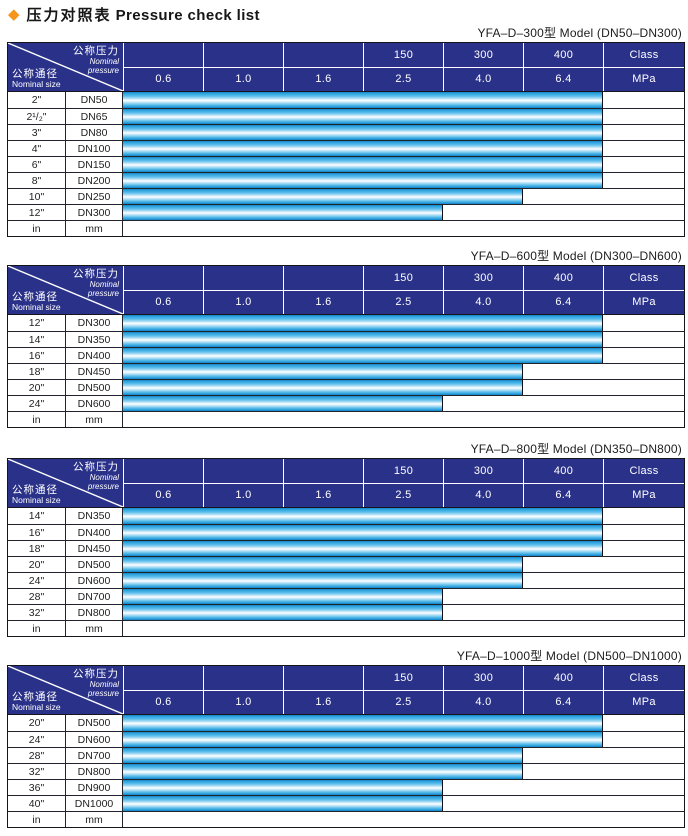 This screenshot has height=836, width=688. I want to click on size-dn-cell: DN300, so click(94, 323).